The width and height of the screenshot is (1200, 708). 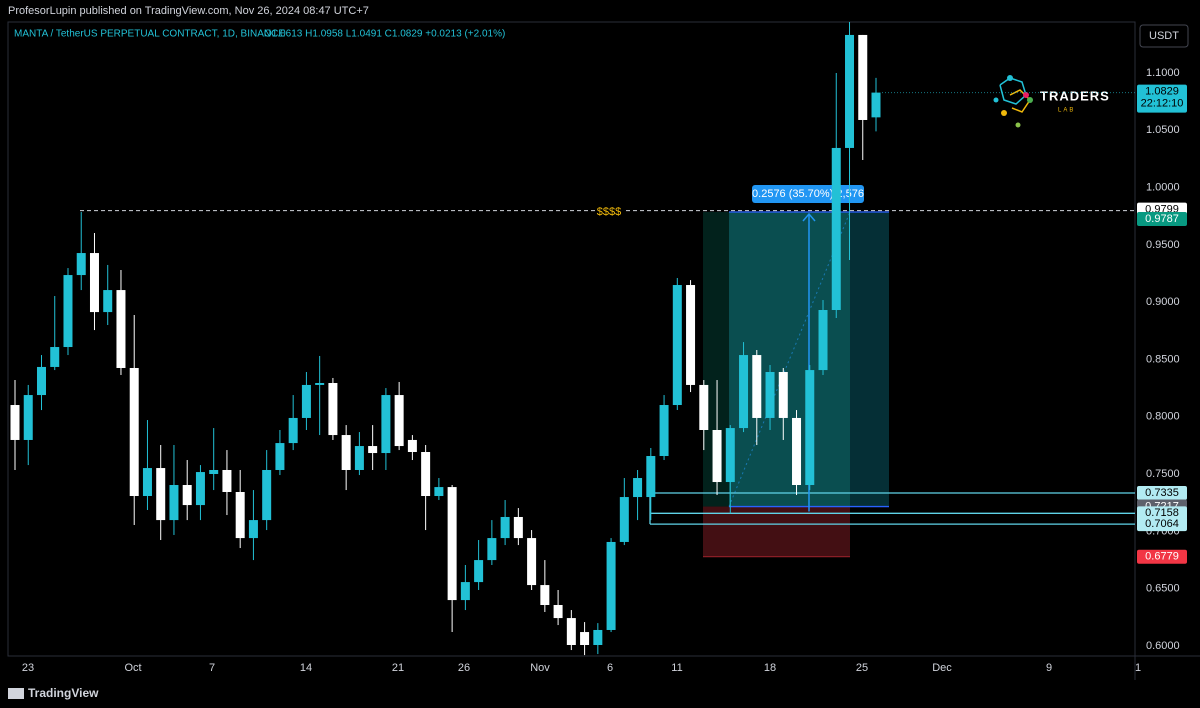 What do you see at coordinates (1163, 589) in the screenshot?
I see `y-tick-label: 0.6500` at bounding box center [1163, 589].